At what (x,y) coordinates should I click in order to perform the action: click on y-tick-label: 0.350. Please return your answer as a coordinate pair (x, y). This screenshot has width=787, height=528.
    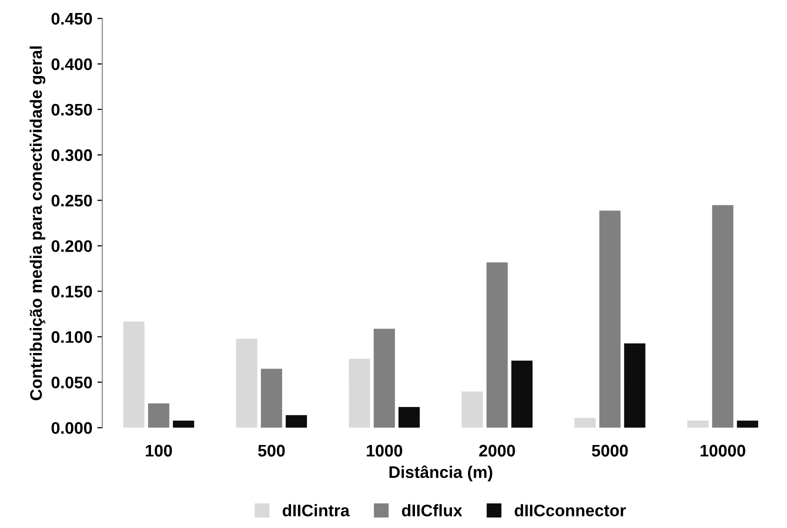
    Looking at the image, I should click on (72, 110).